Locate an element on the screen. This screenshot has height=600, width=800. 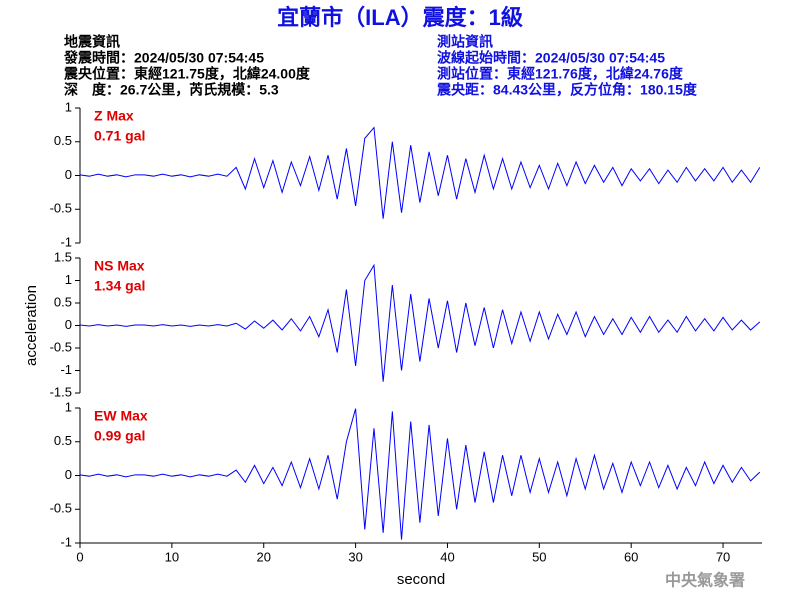
info-line: 震央距：84.43公里，反方位角：180.15度 is located at coordinates (567, 90).